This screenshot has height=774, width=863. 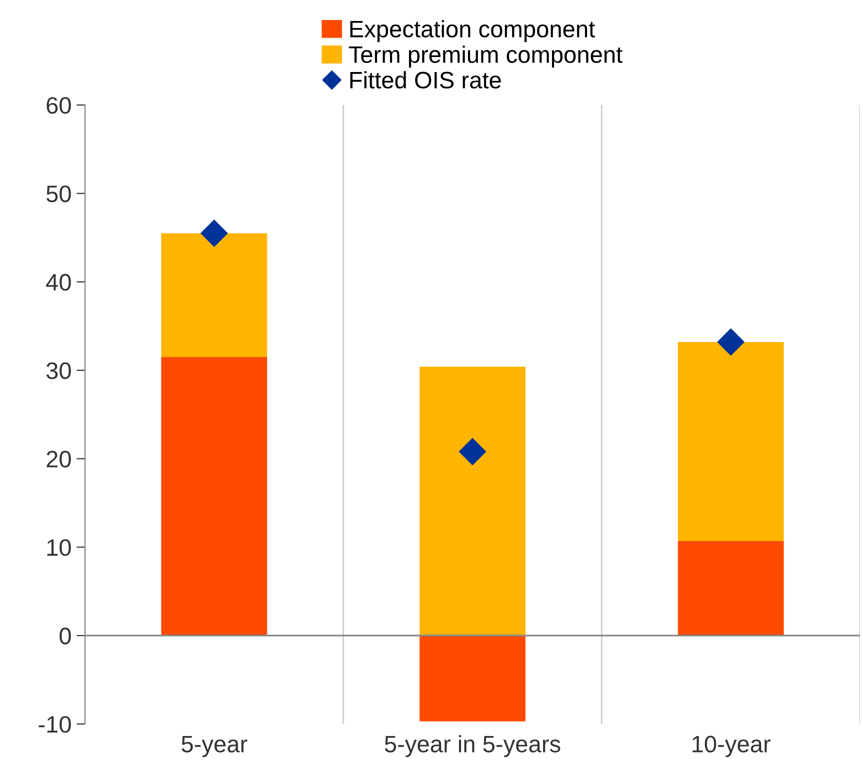 I want to click on legend-label: Fitted OIS rate, so click(x=425, y=80).